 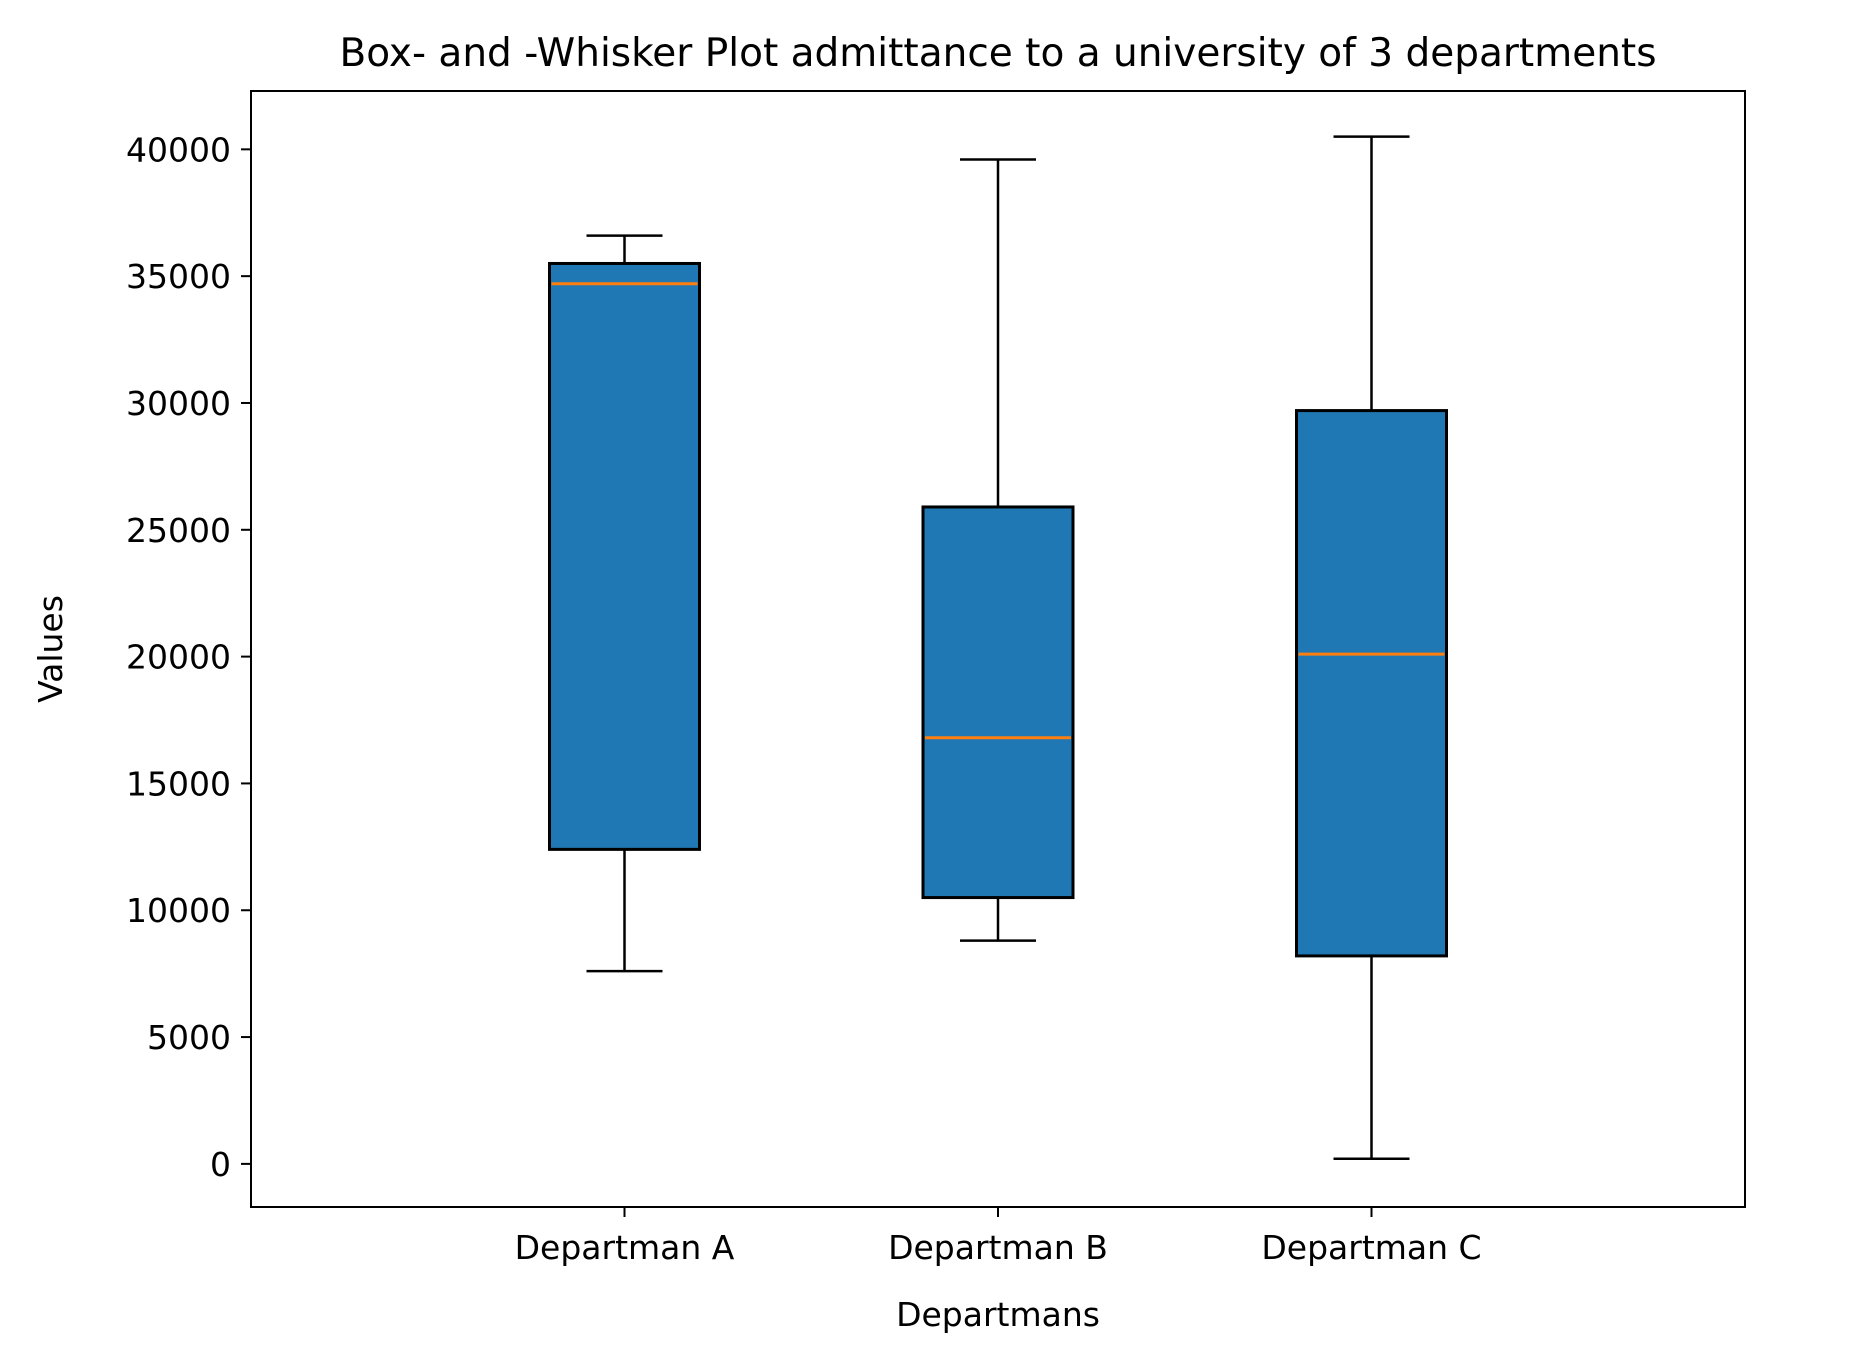 I want to click on y-tick-label: 25000, so click(x=178, y=530).